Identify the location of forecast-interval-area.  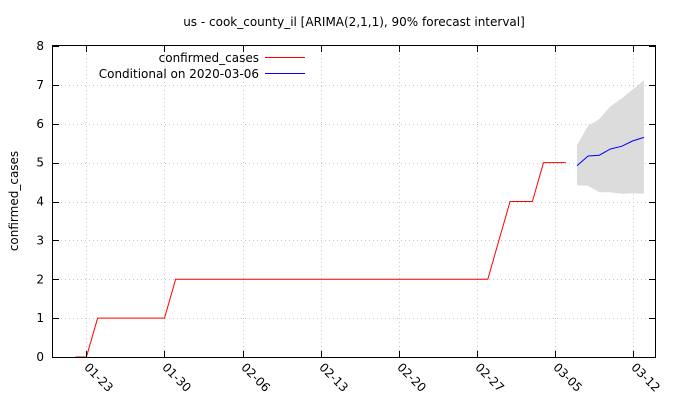
(610, 137).